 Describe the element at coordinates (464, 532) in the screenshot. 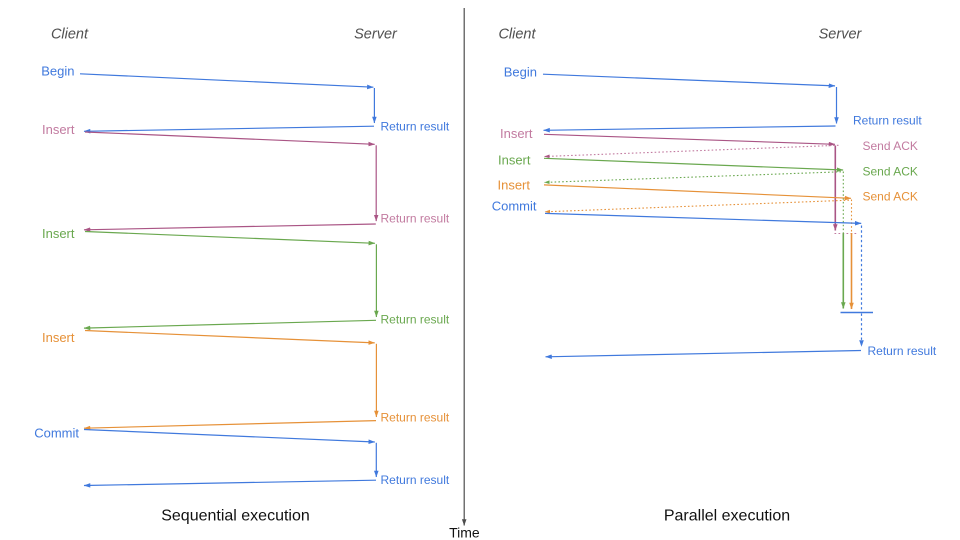

I see `svg-text: Time` at that location.